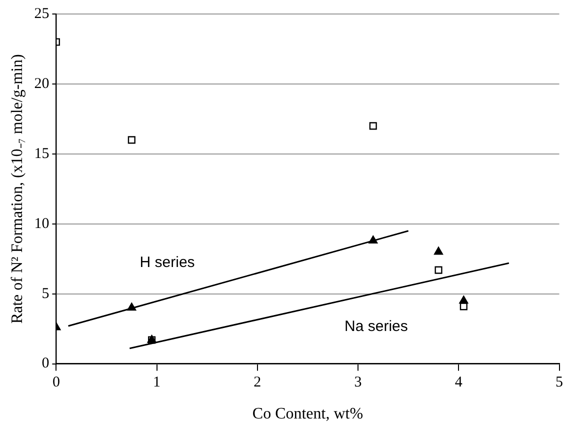  I want to click on x-axis-title: Co Content, wt%, so click(308, 414).